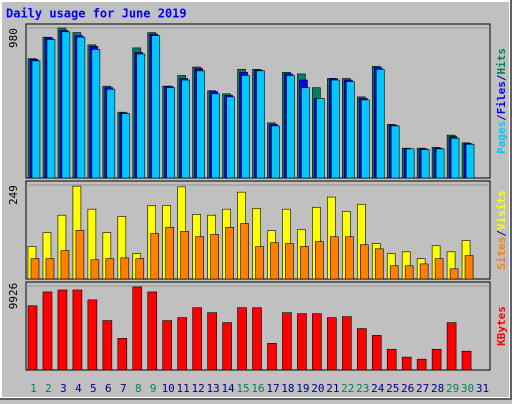 Image resolution: width=512 pixels, height=404 pixels. I want to click on legend: KBytes, so click(501, 326).